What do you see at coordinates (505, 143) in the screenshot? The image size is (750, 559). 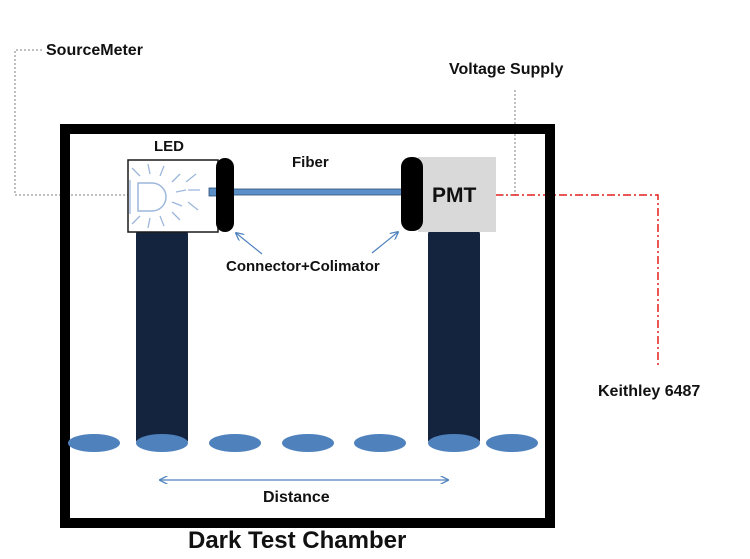 I see `voltage-supply-cable` at bounding box center [505, 143].